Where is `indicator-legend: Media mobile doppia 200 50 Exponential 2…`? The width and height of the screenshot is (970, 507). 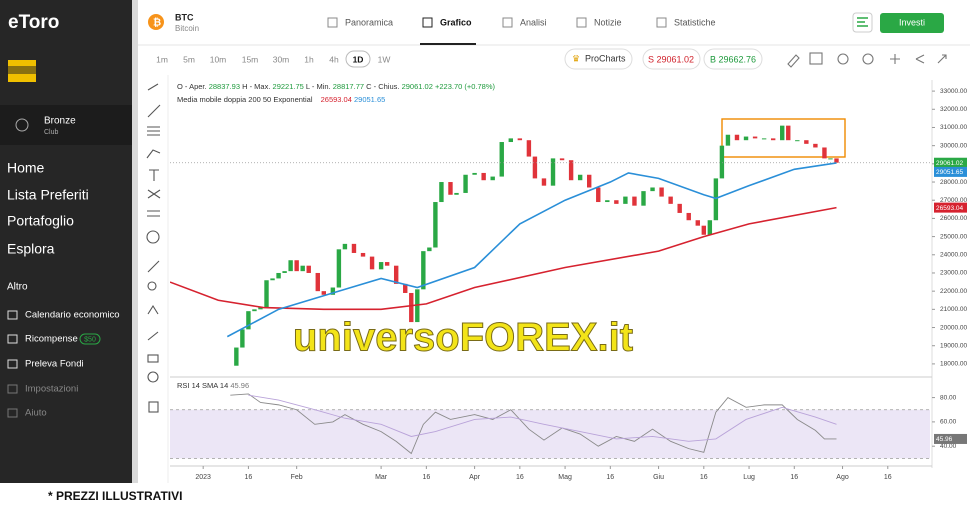 indicator-legend: Media mobile doppia 200 50 Exponential 2… is located at coordinates (281, 99).